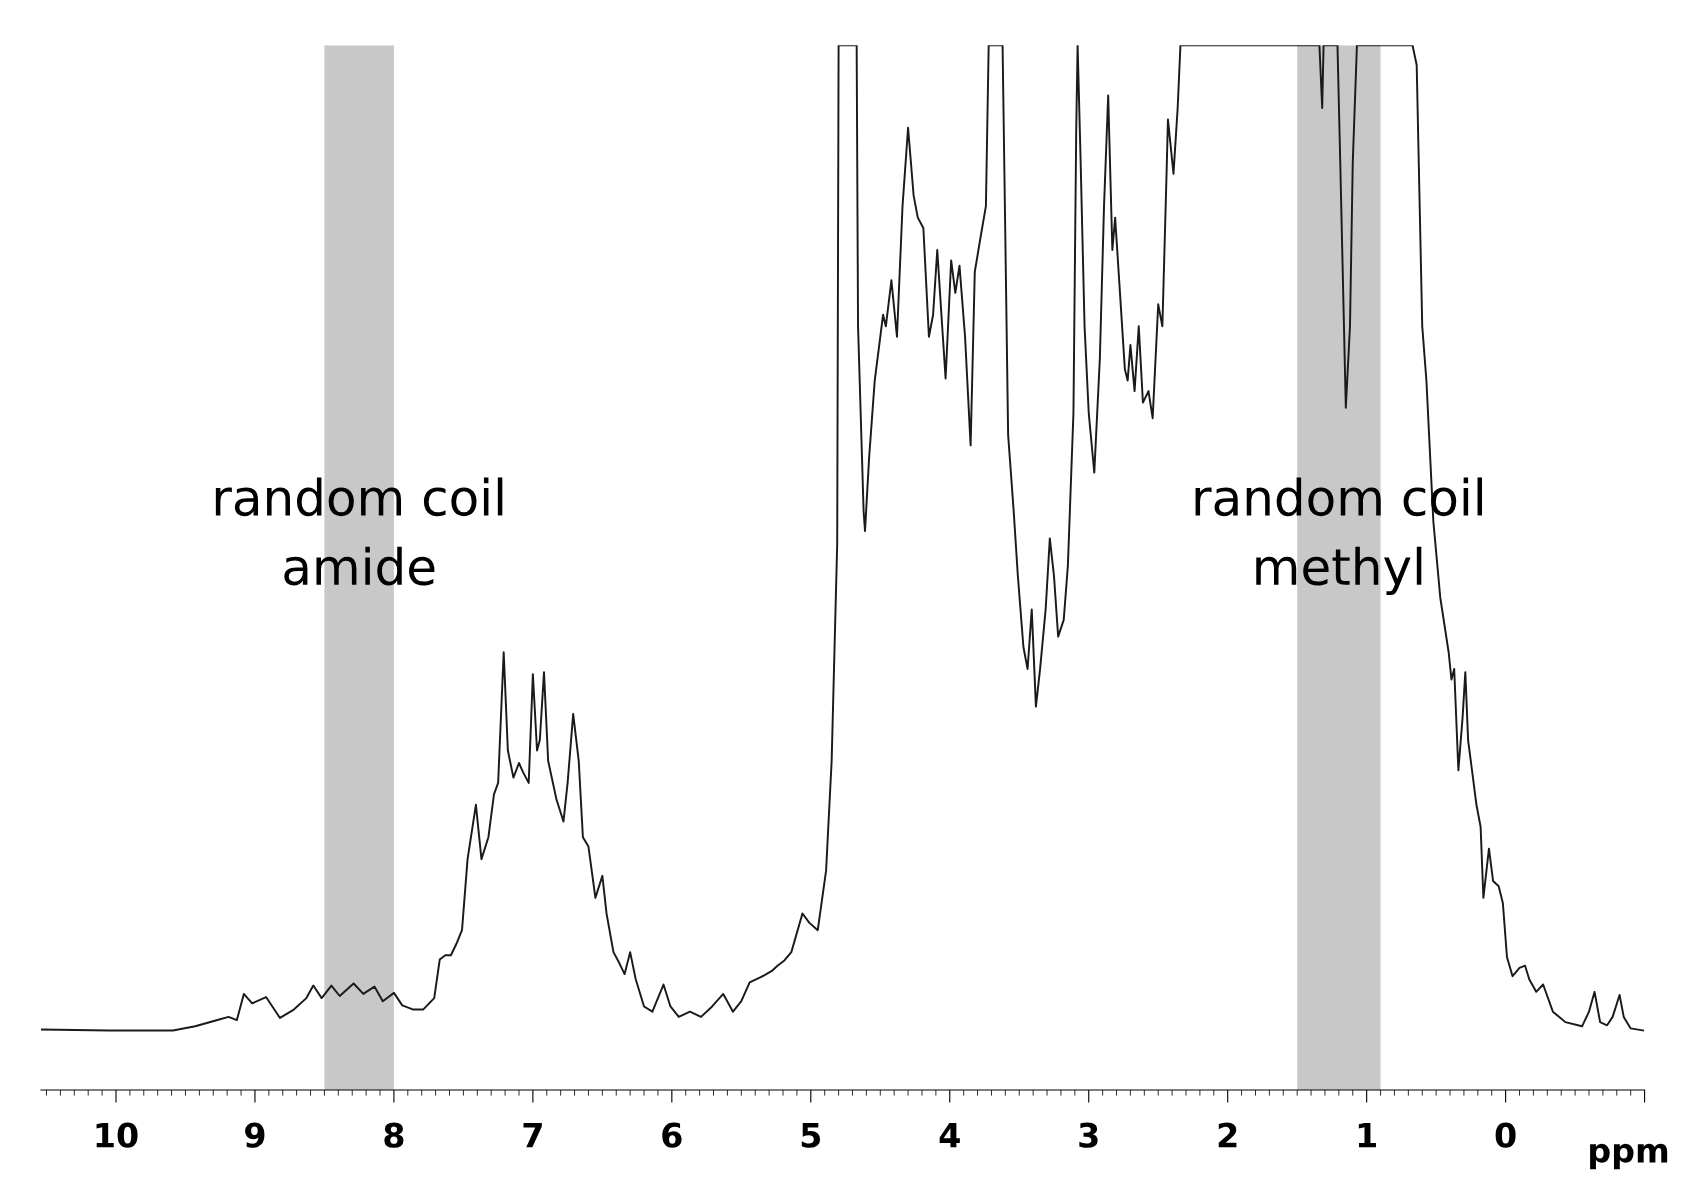 The width and height of the screenshot is (1706, 1190). I want to click on x-tick-label: 7, so click(532, 1135).